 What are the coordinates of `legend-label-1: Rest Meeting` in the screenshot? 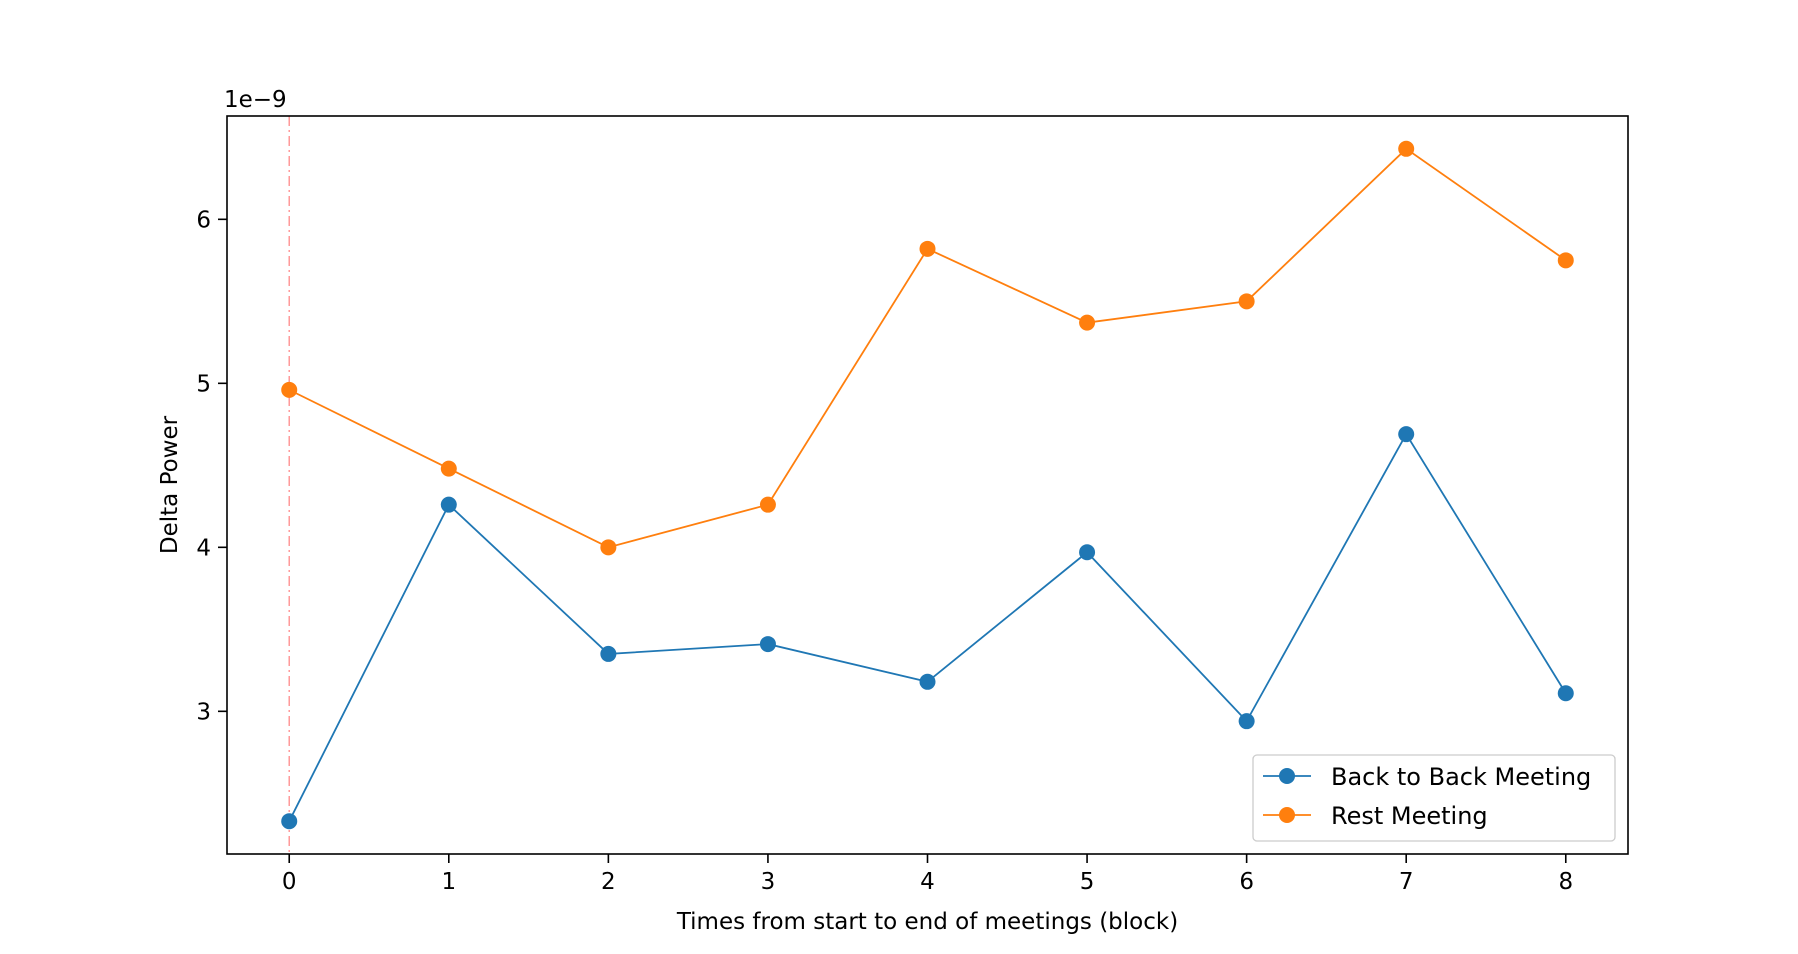 It's located at (1409, 816).